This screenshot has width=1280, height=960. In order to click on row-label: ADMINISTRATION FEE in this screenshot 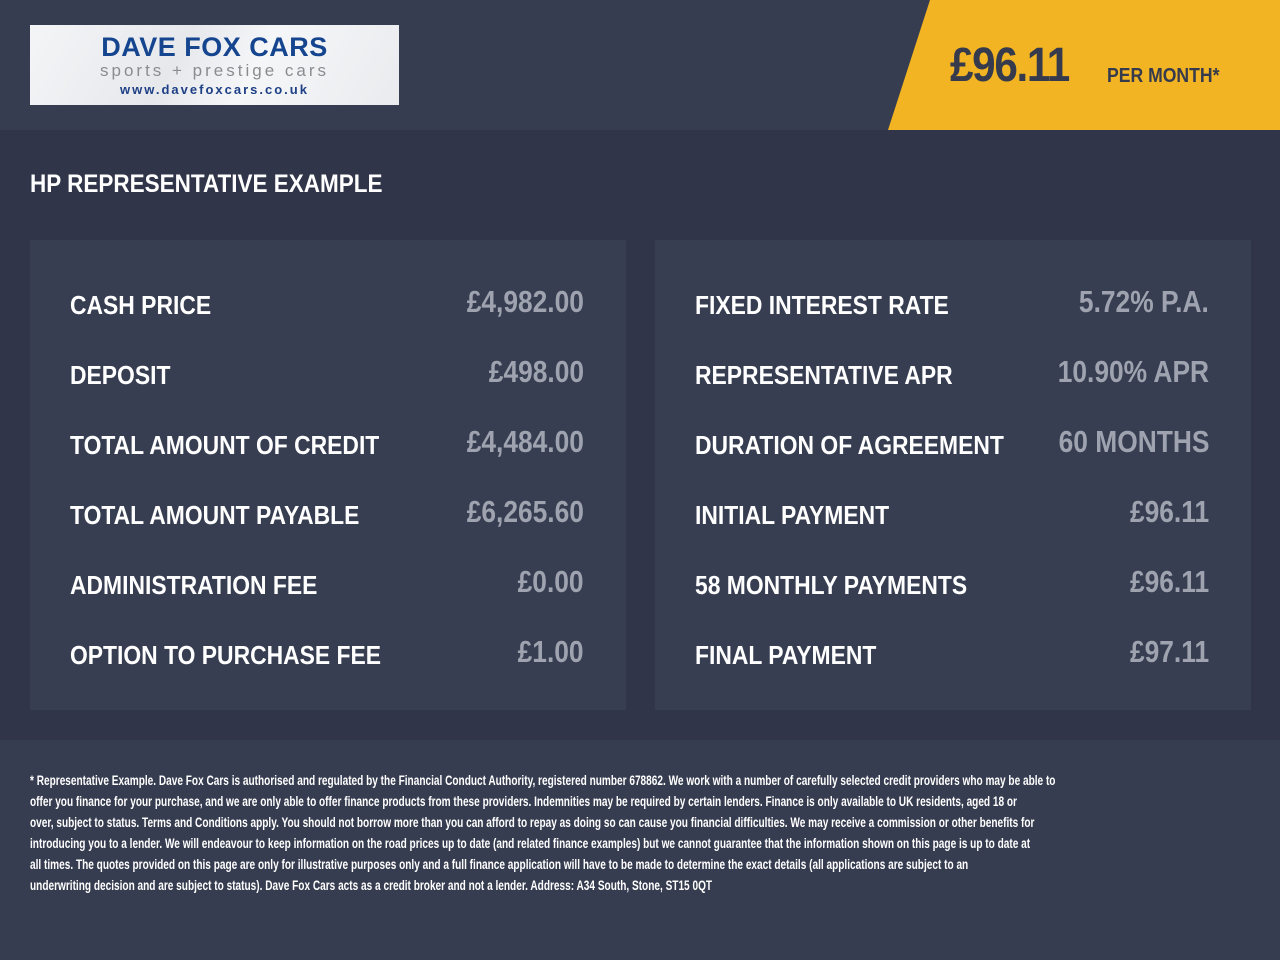, I will do `click(194, 585)`.